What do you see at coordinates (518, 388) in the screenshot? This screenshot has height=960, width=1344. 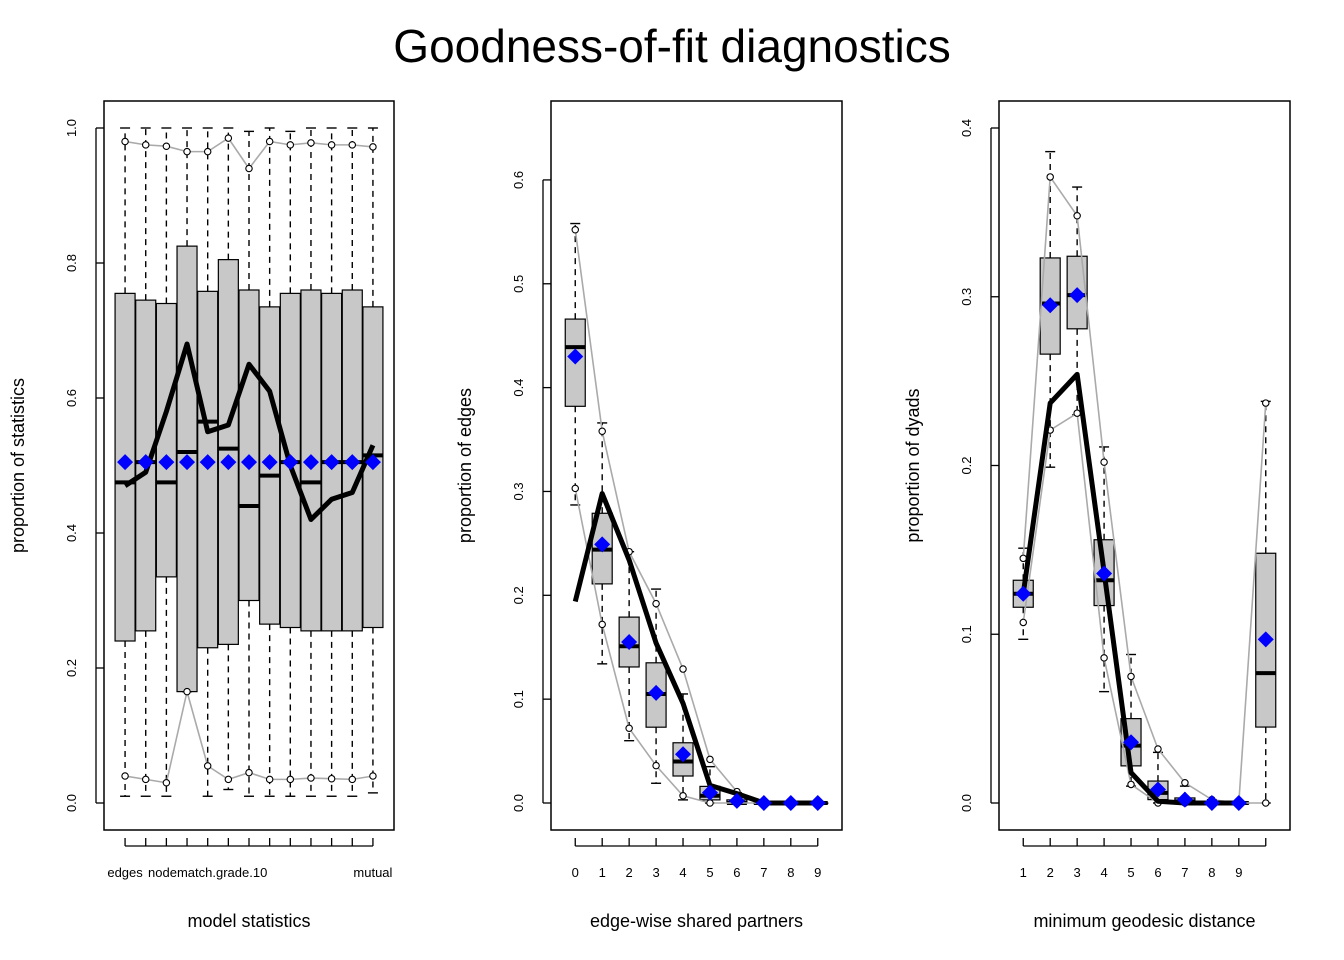 I see `y-tick-label: 0.4` at bounding box center [518, 388].